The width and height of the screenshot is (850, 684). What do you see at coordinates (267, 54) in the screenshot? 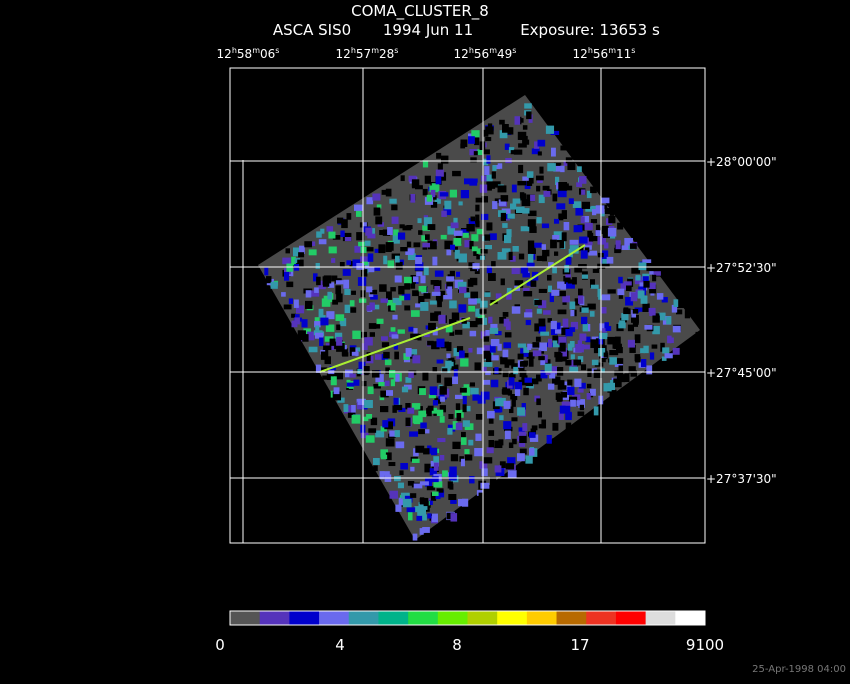
I see `ra-part: 06` at bounding box center [267, 54].